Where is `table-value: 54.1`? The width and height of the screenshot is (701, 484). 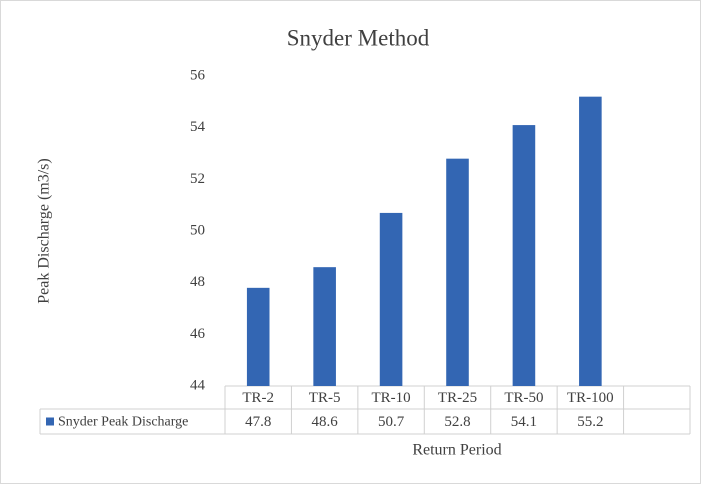 table-value: 54.1 is located at coordinates (524, 422).